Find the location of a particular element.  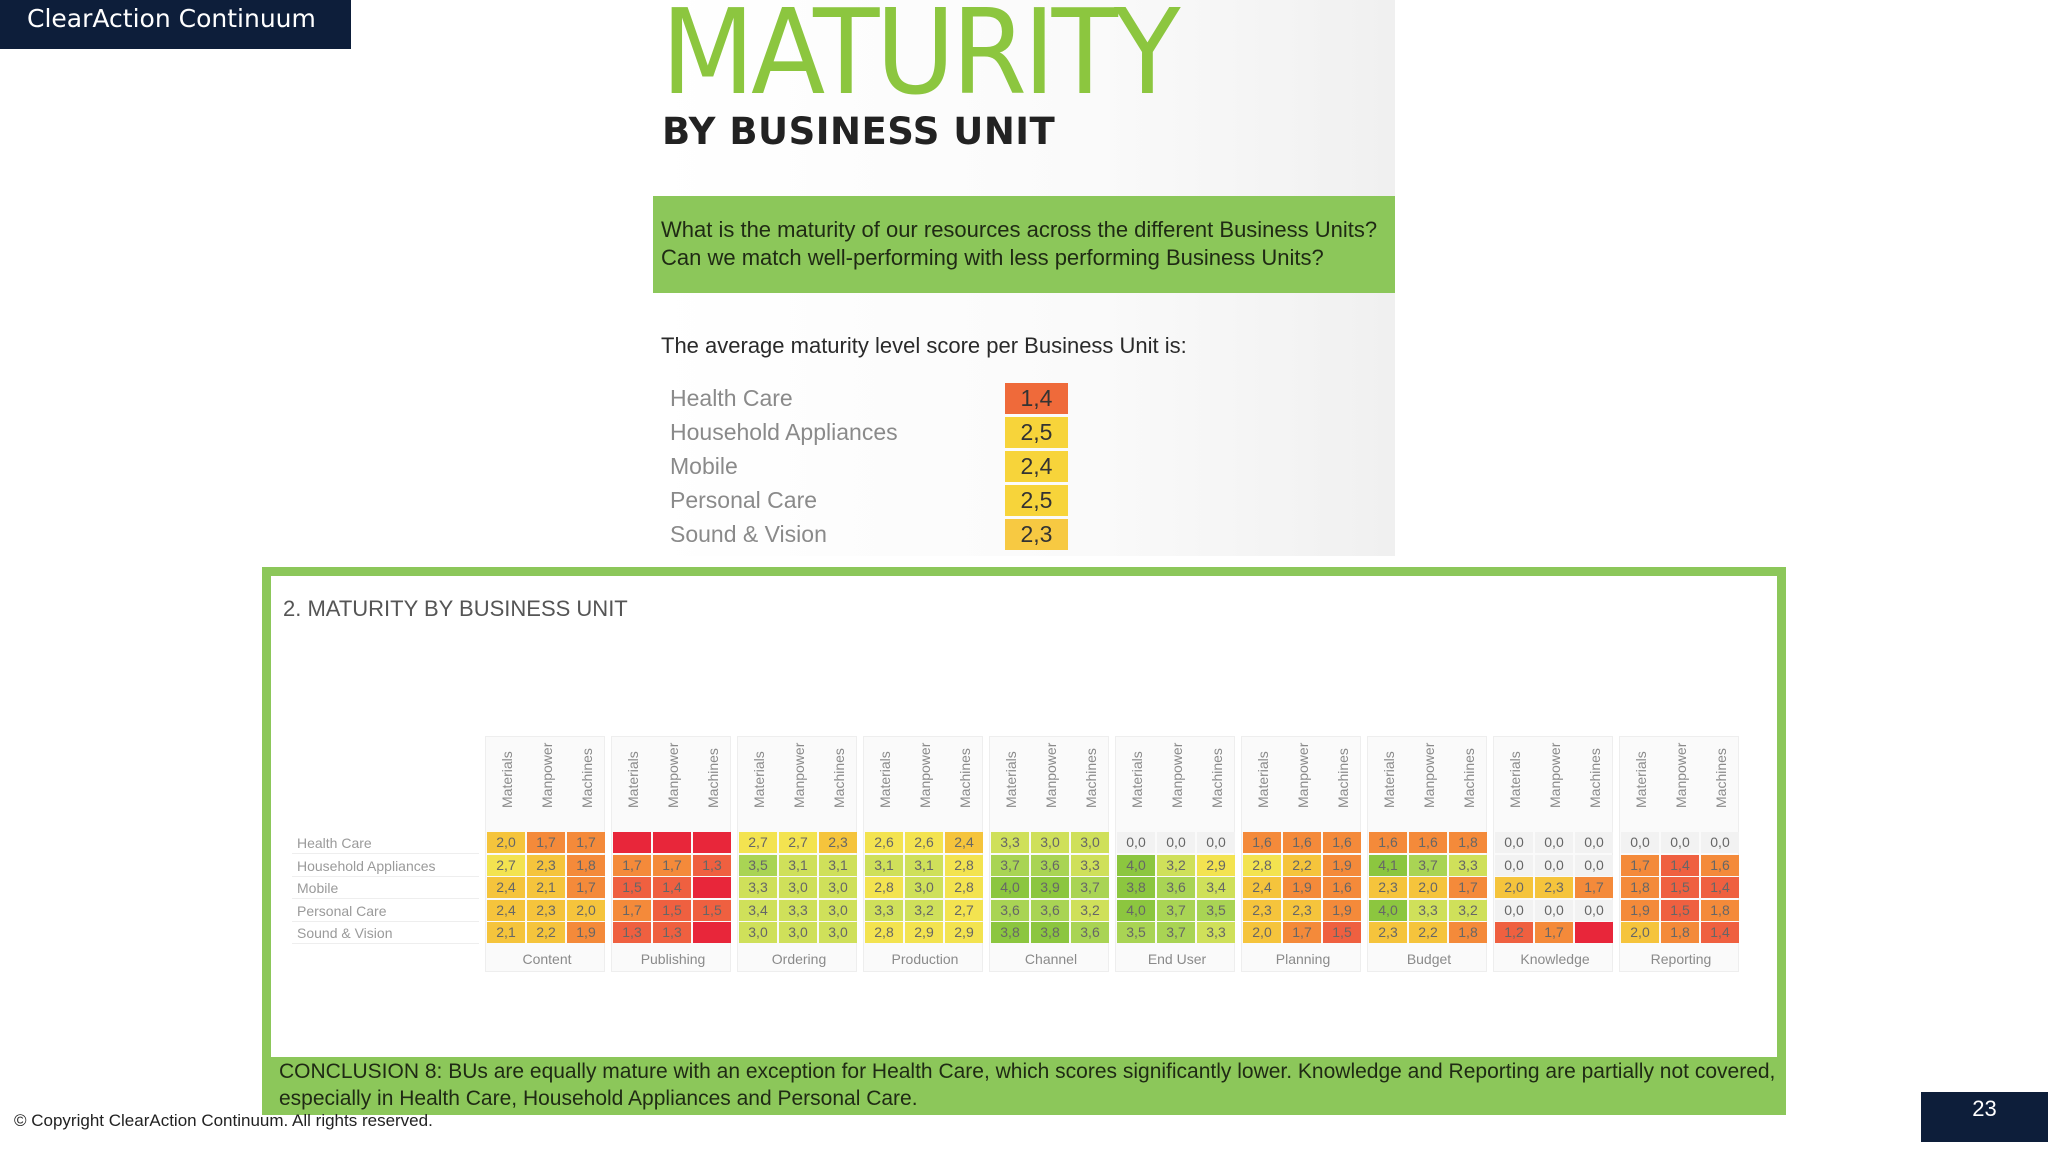

average-score-badge: 2,5 is located at coordinates (1036, 432).